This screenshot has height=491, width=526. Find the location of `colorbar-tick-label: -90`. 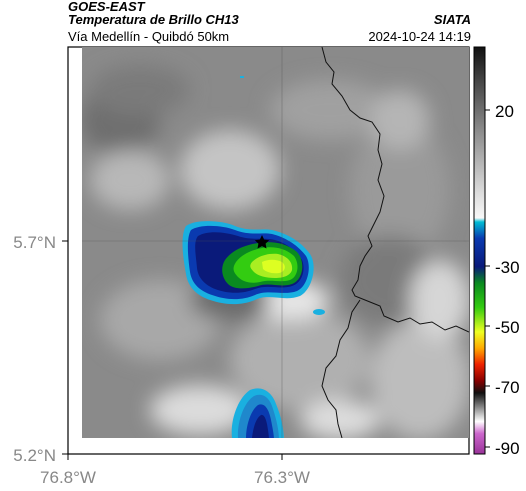

colorbar-tick-label: -90 is located at coordinates (507, 448).